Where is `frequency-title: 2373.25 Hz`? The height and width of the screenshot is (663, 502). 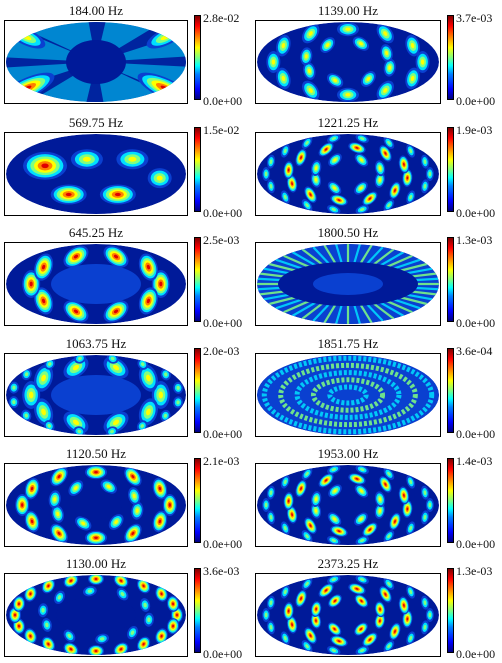 frequency-title: 2373.25 Hz is located at coordinates (348, 563).